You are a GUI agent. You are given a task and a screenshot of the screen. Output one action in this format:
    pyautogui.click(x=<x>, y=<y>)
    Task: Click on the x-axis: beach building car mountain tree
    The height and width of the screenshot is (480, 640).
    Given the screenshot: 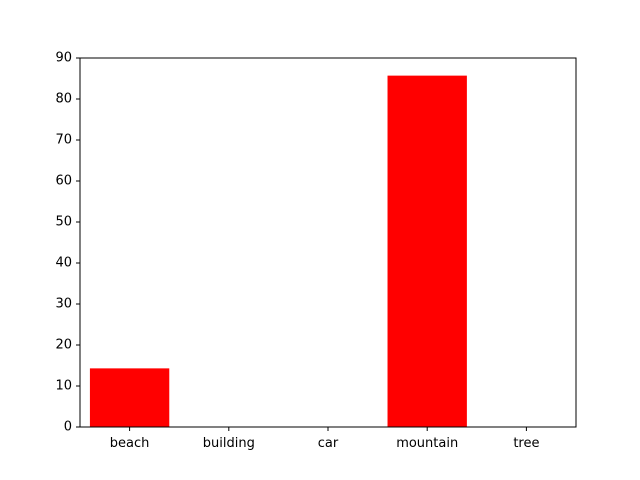 What is the action you would take?
    pyautogui.click(x=324, y=439)
    